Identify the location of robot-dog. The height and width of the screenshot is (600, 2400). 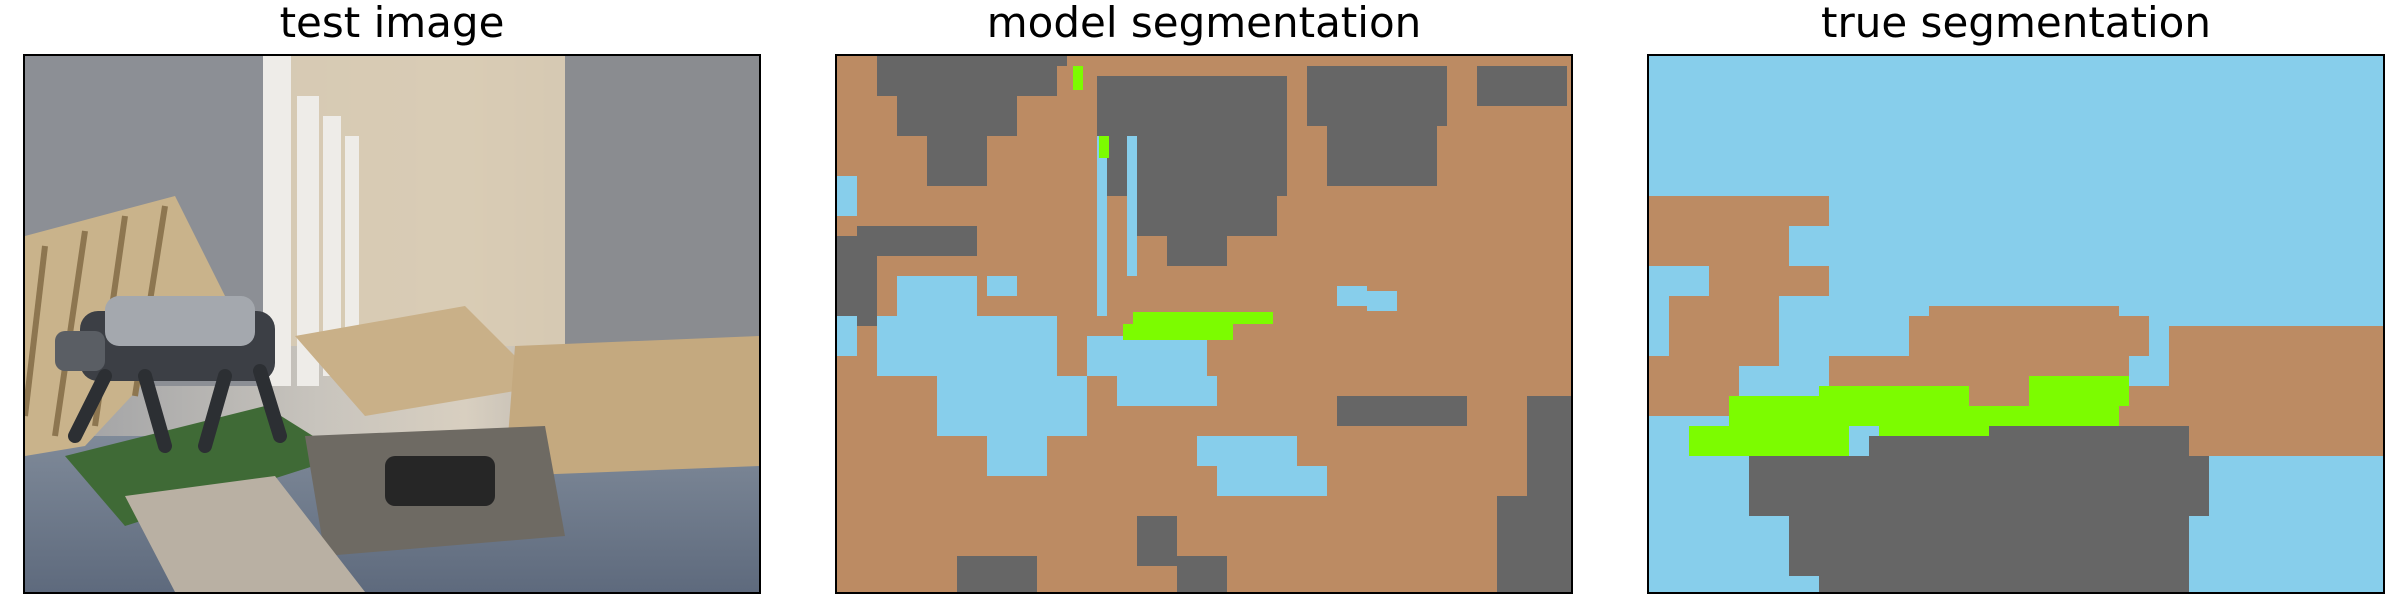
(171, 374).